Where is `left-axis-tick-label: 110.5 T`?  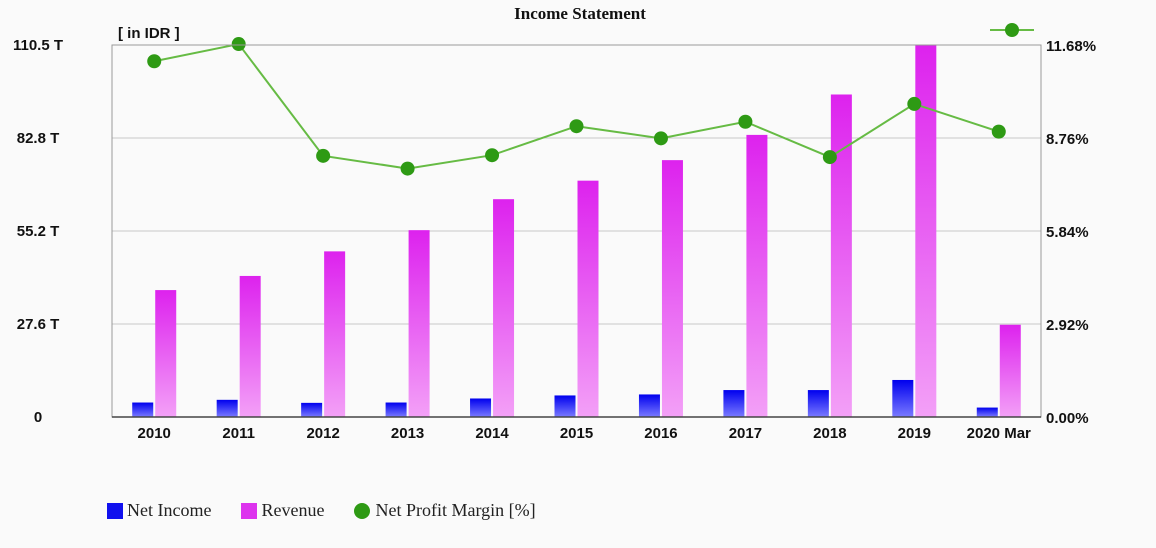
left-axis-tick-label: 110.5 T is located at coordinates (38, 45).